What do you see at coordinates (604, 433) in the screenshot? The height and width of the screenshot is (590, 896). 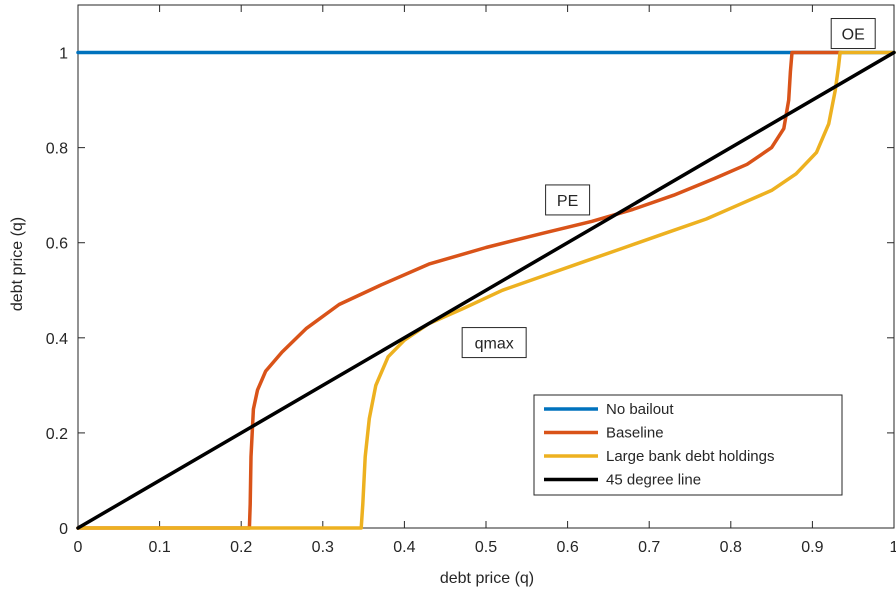 I see `legend-item: Baseline` at bounding box center [604, 433].